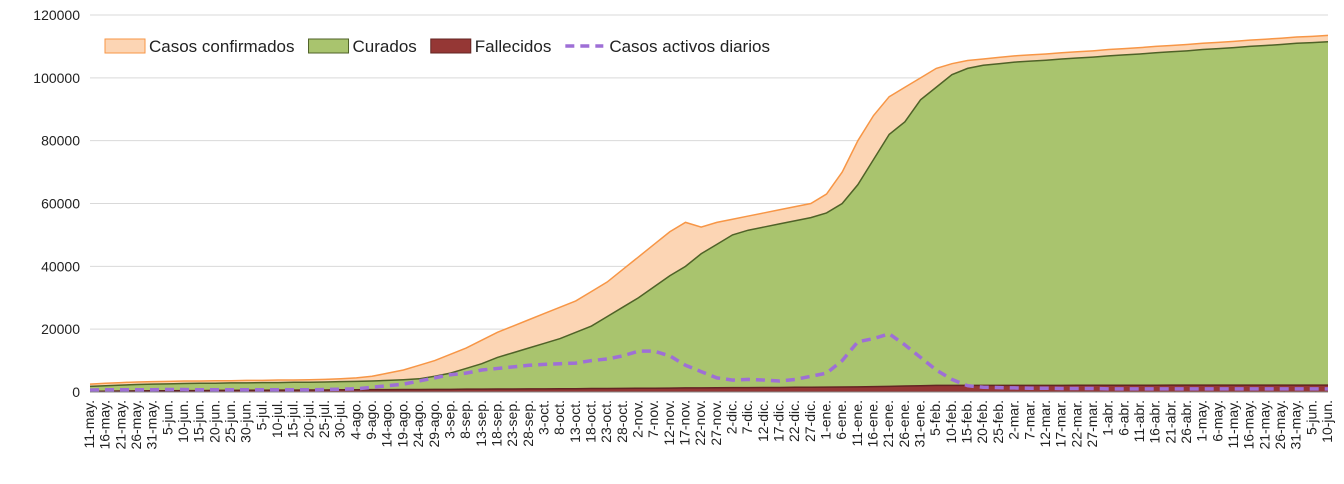 The height and width of the screenshot is (484, 1344). What do you see at coordinates (261, 415) in the screenshot?
I see `x-tick-label: 5-jul.` at bounding box center [261, 415].